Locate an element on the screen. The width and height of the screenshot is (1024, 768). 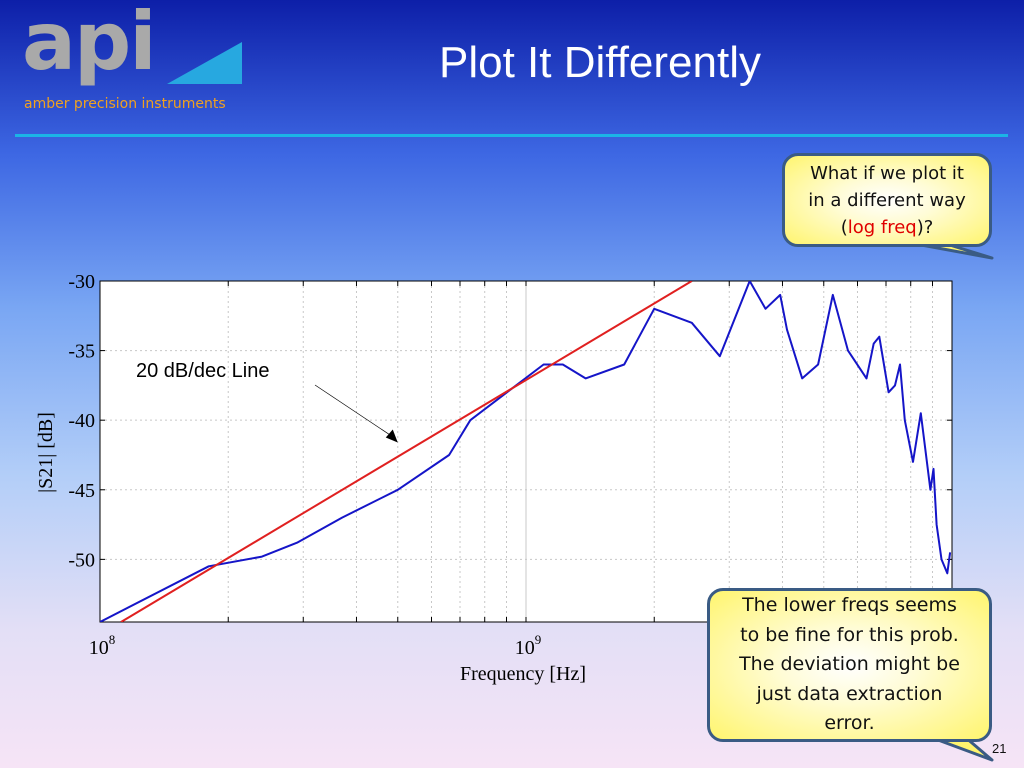
x-axis-label: Frequency [Hz] is located at coordinates (523, 674).